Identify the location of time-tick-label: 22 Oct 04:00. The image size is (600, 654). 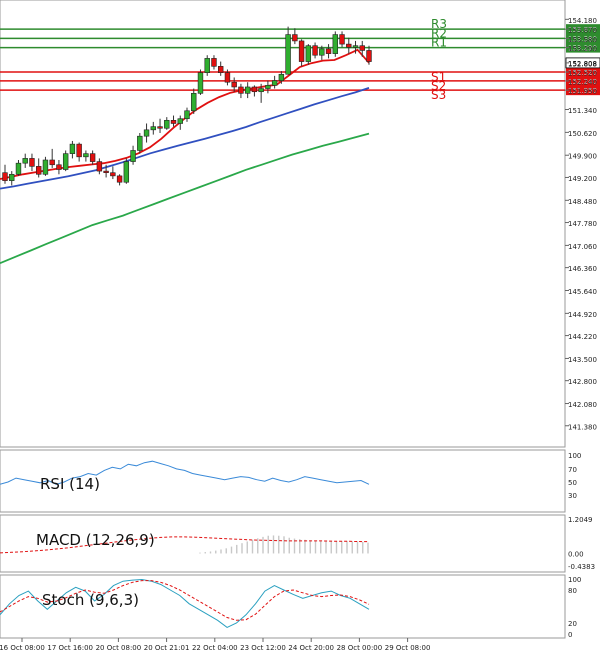
(215, 648).